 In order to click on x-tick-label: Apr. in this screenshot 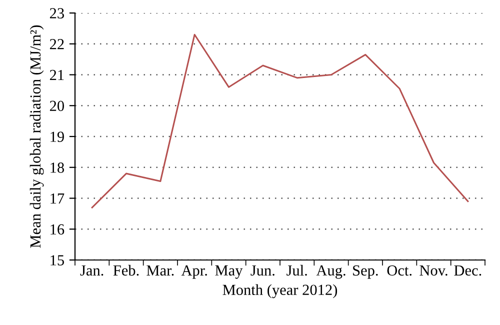, I will do `click(194, 272)`.